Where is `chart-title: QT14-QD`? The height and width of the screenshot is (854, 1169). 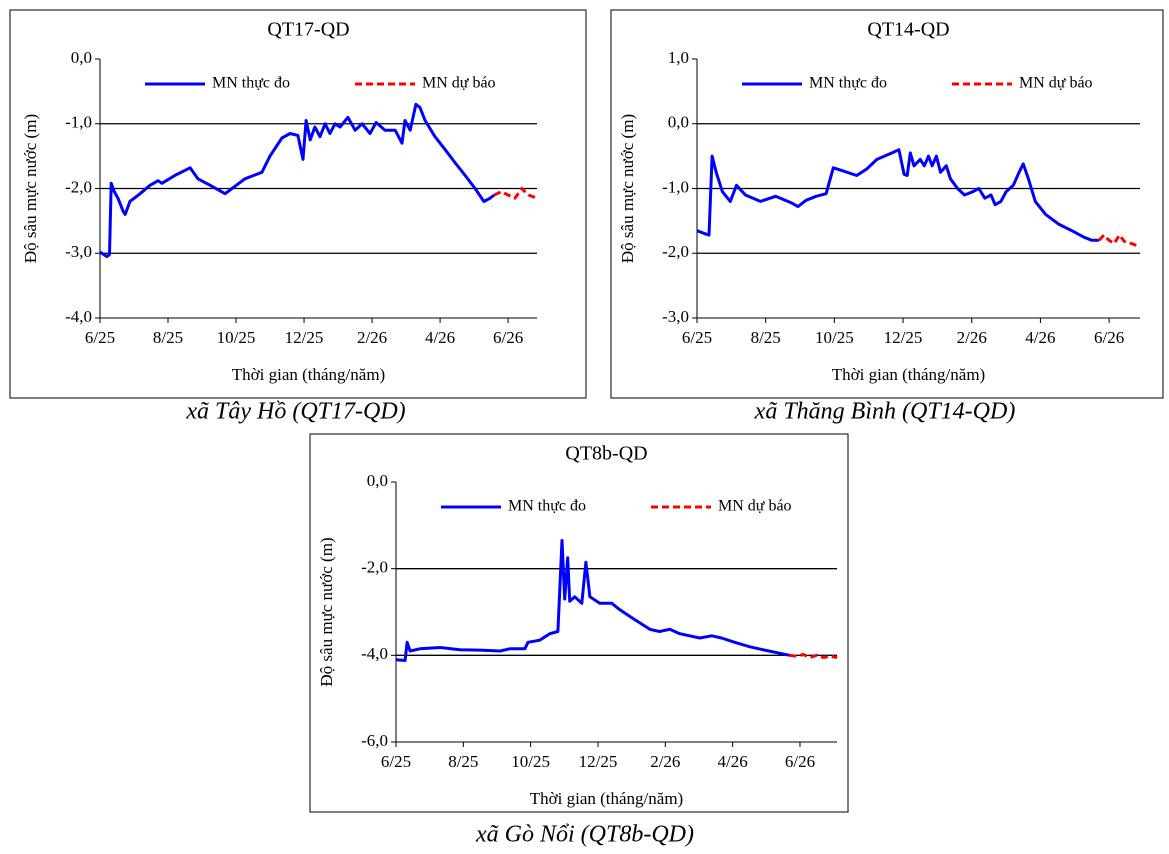
chart-title: QT14-QD is located at coordinates (908, 30).